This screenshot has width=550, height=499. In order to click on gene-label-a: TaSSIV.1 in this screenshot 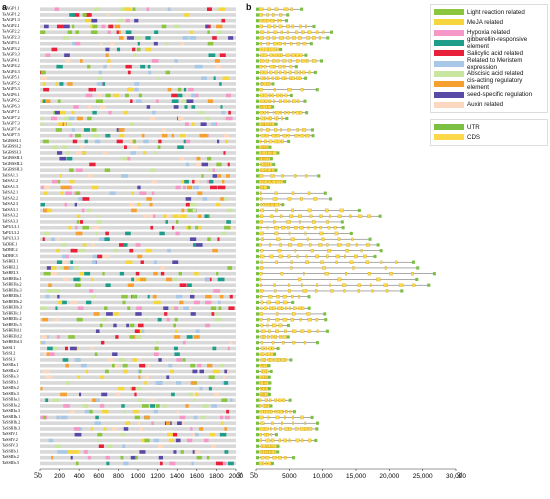, I will do `click(10, 433)`.